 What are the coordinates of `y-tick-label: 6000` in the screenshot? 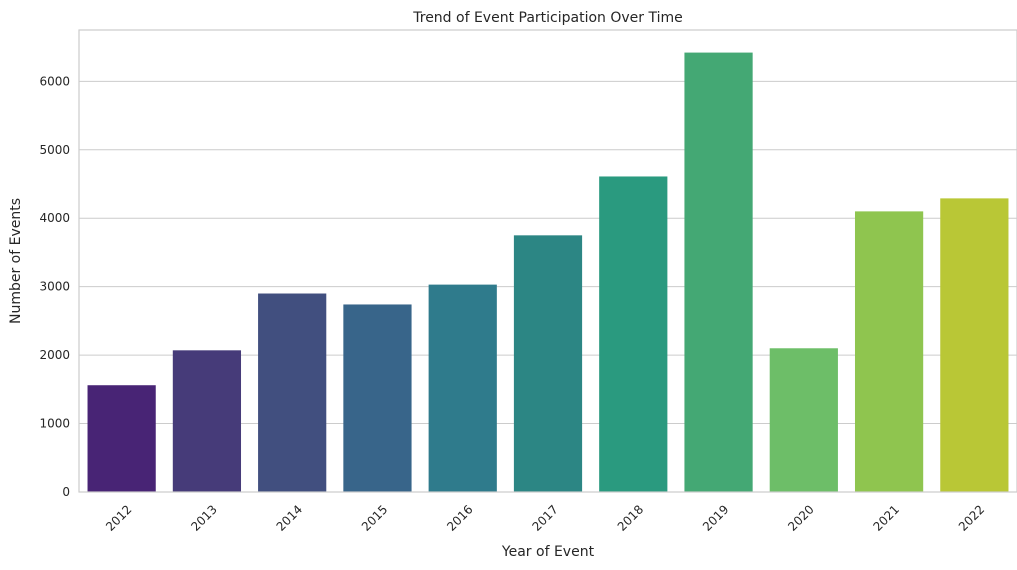 It's located at (54, 81).